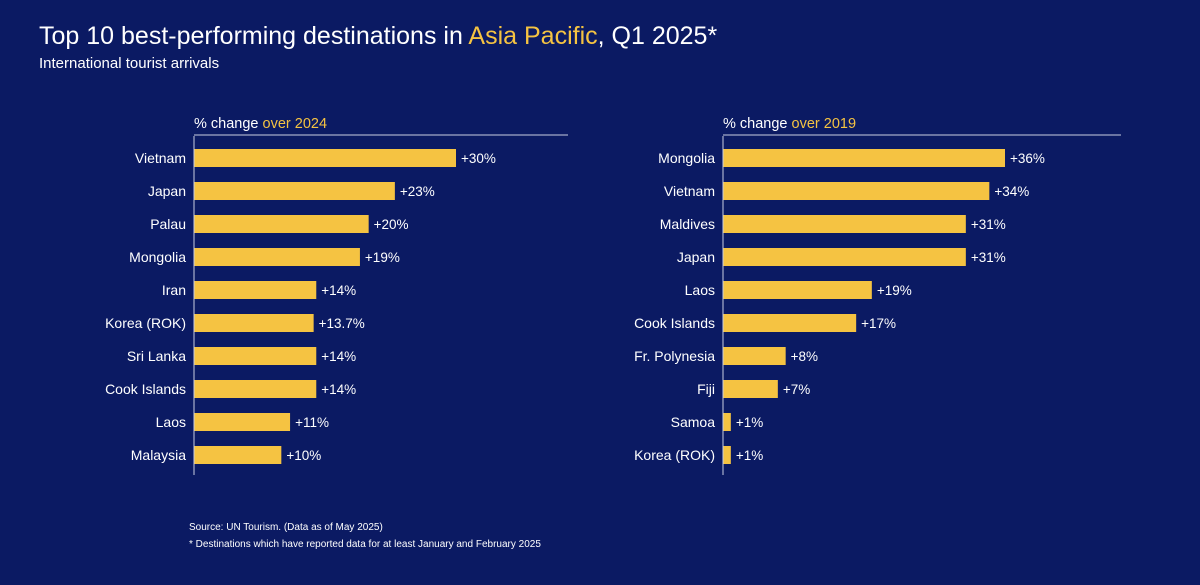 The width and height of the screenshot is (1200, 585). What do you see at coordinates (156, 356) in the screenshot?
I see `category-label: Sri Lanka` at bounding box center [156, 356].